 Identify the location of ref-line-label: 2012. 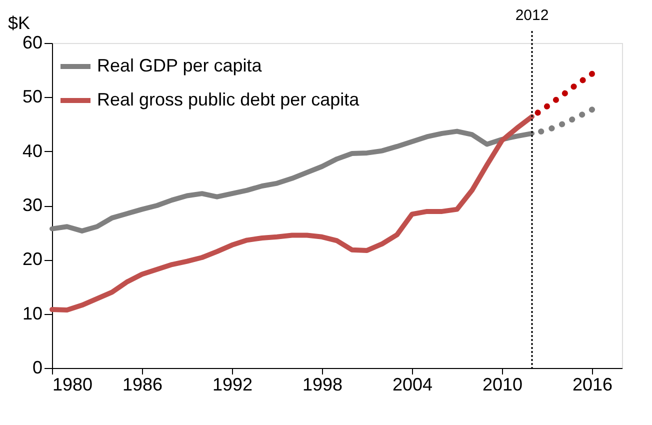
(532, 15).